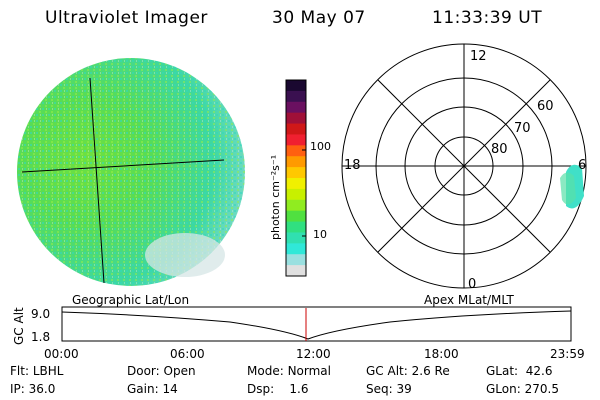 This screenshot has width=600, height=400. Describe the element at coordinates (441, 354) in the screenshot. I see `timeline-xtick-1800: 18:00` at that location.